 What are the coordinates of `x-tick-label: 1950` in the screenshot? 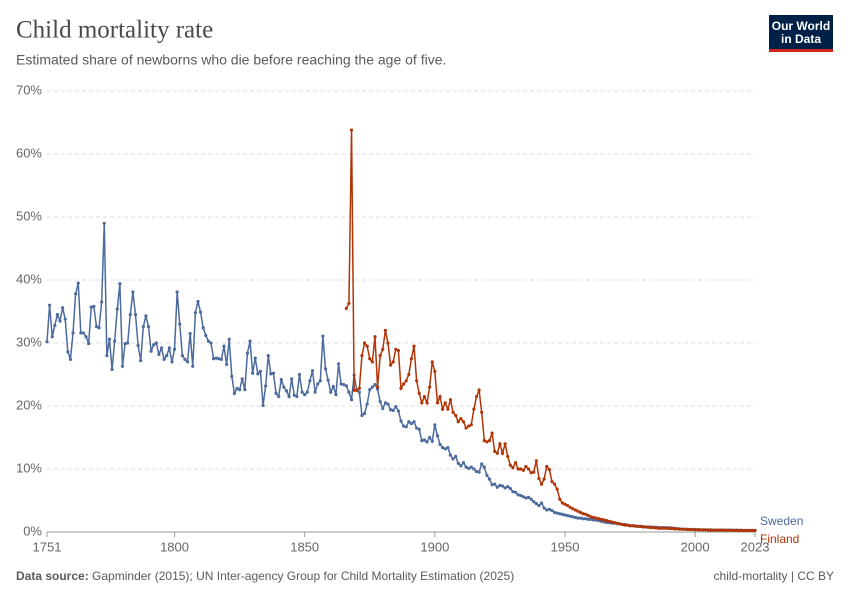 It's located at (565, 546).